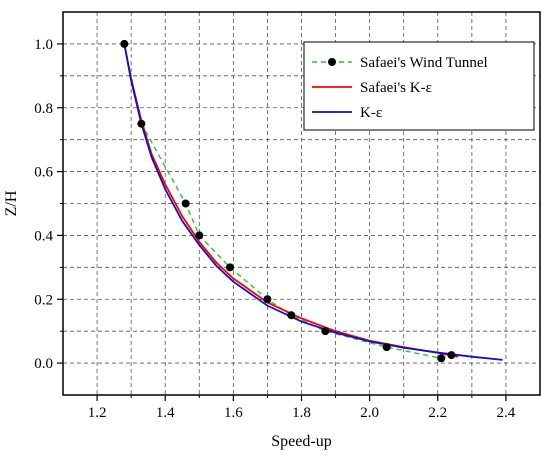 The height and width of the screenshot is (460, 550). I want to click on y-tick-label: 0.2, so click(43, 300).